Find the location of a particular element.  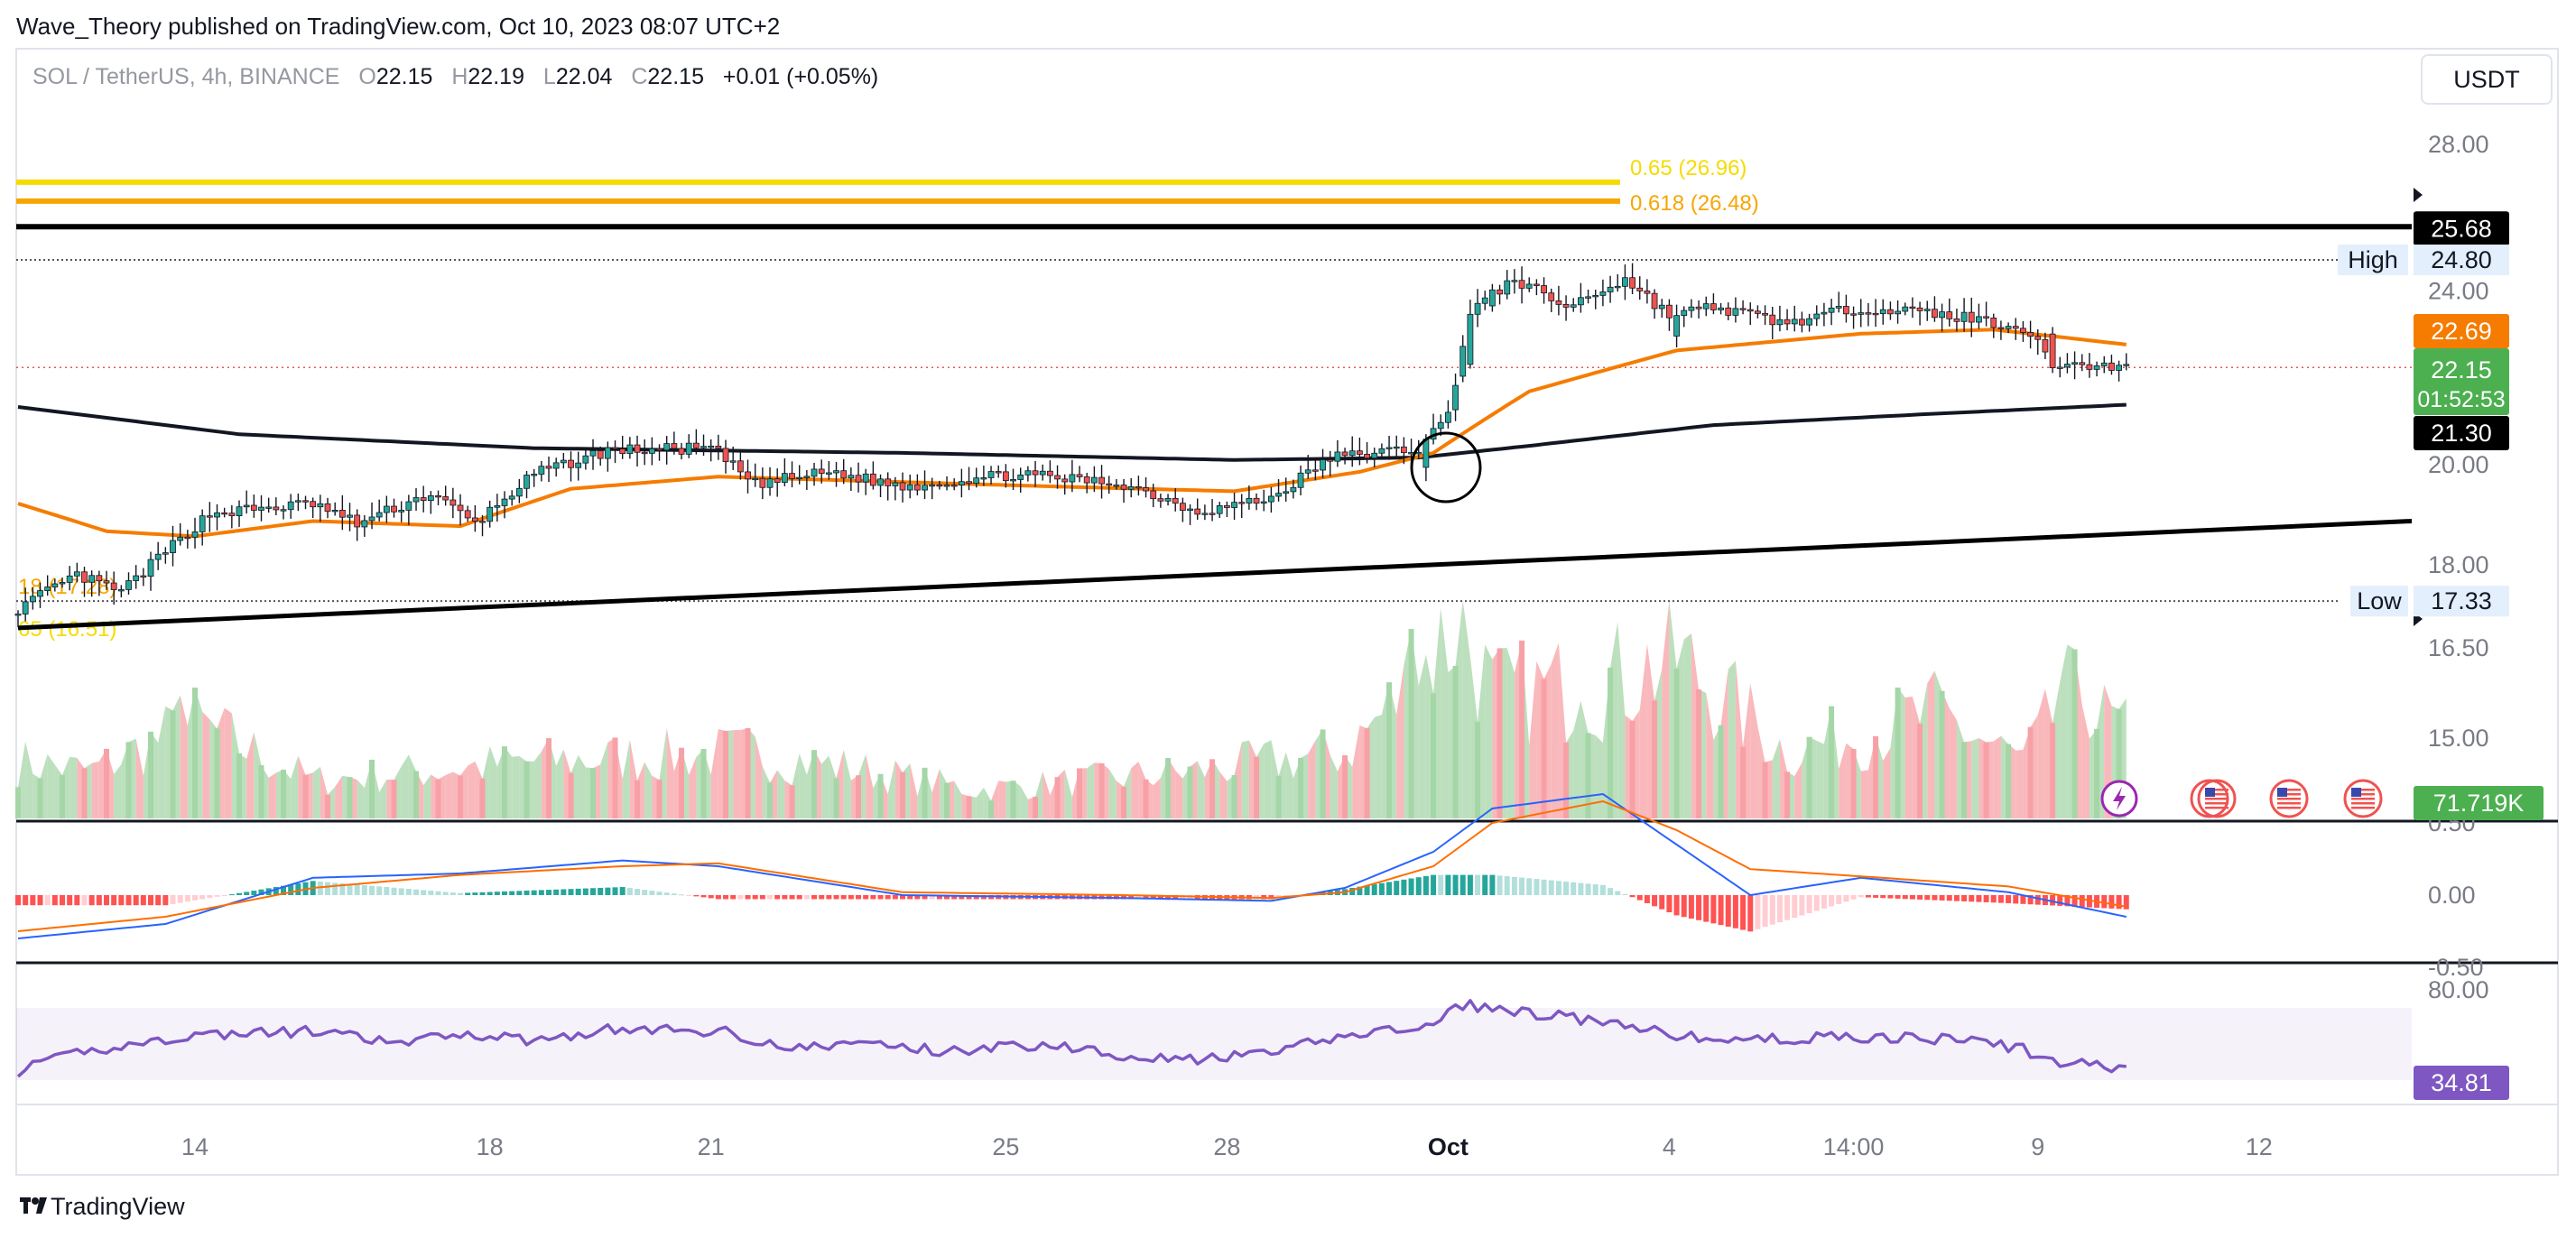

tradingview-logo: TradingView is located at coordinates (102, 1207).